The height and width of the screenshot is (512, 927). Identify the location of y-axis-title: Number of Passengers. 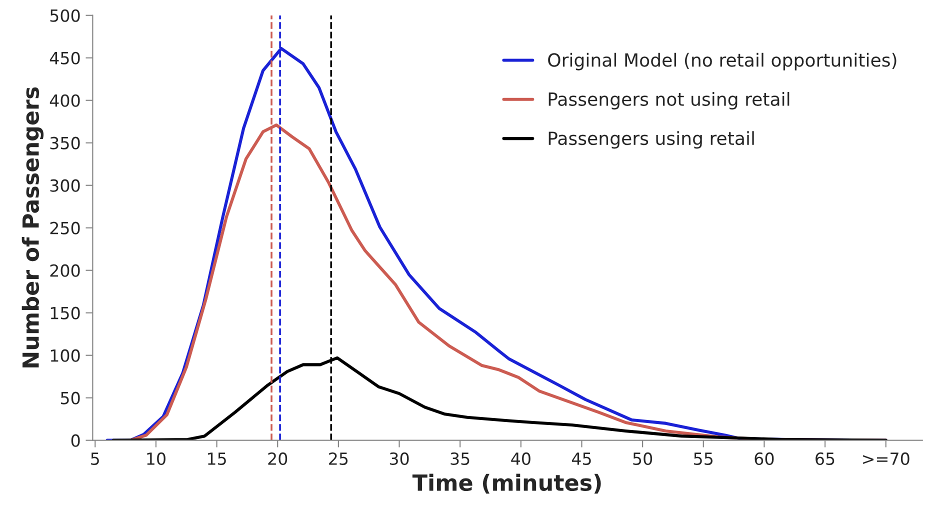
(33, 227).